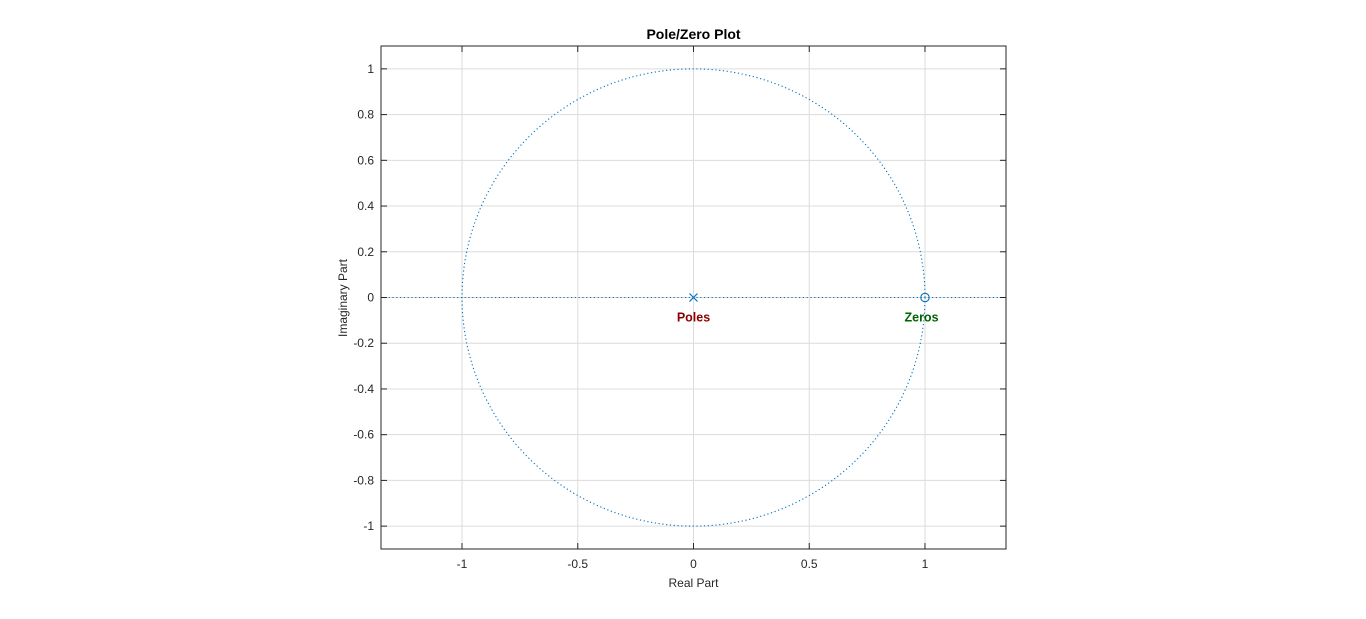 The image size is (1366, 619). I want to click on y-tick-label: 0.6, so click(365, 160).